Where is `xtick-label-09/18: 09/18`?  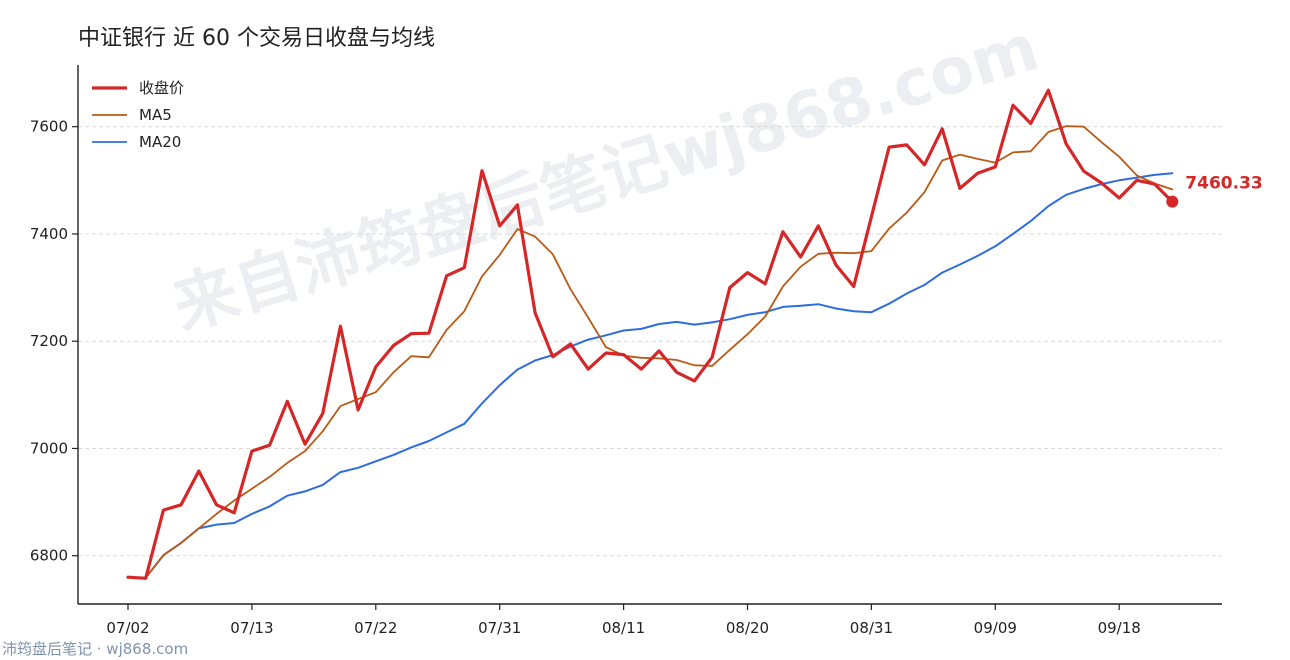
xtick-label-09/18: 09/18 is located at coordinates (1119, 628).